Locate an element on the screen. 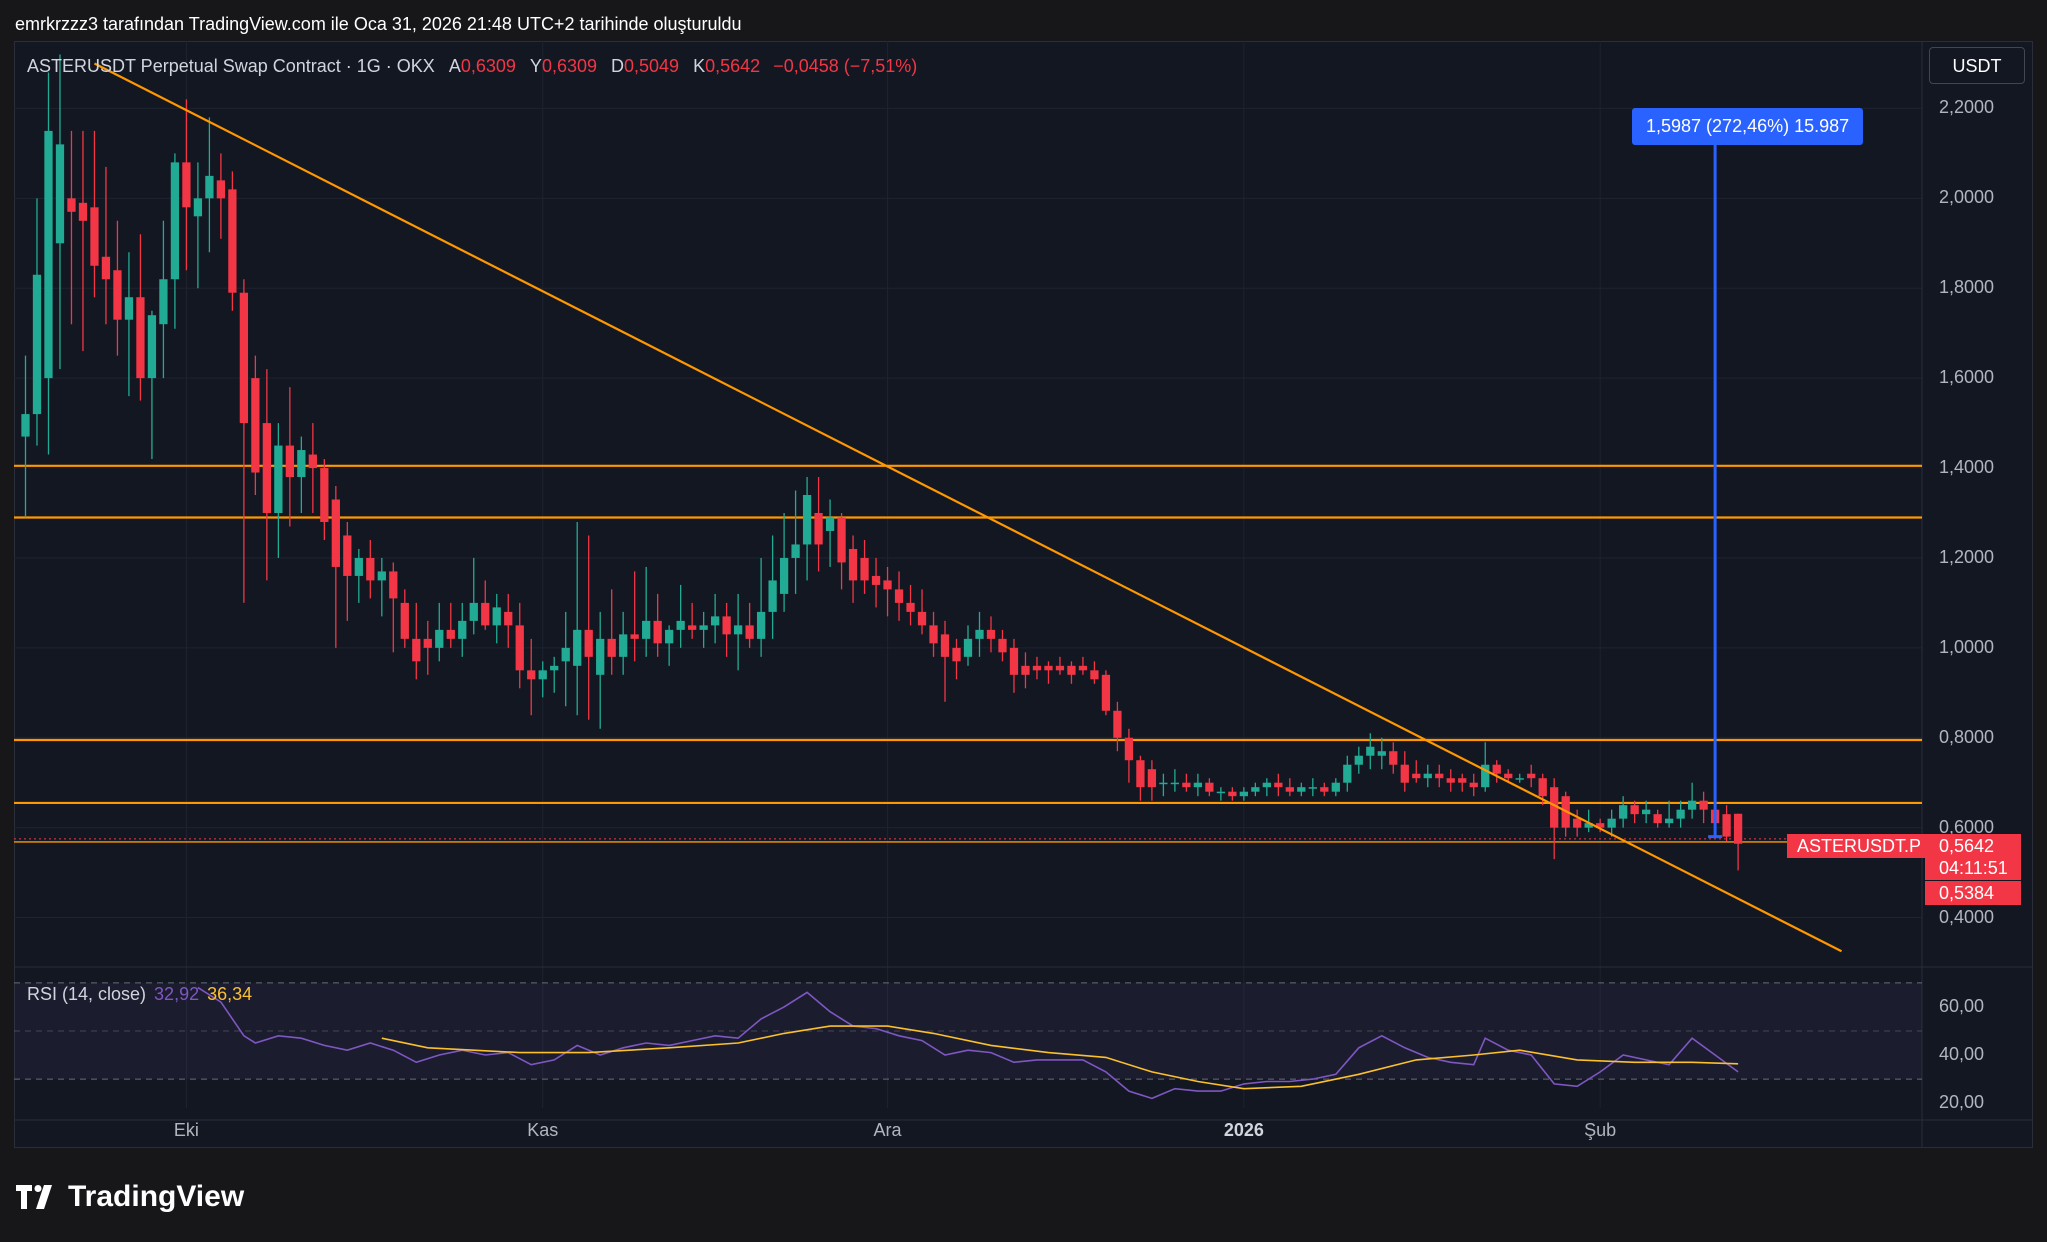 The height and width of the screenshot is (1242, 2047). open-label: A is located at coordinates (454, 66).